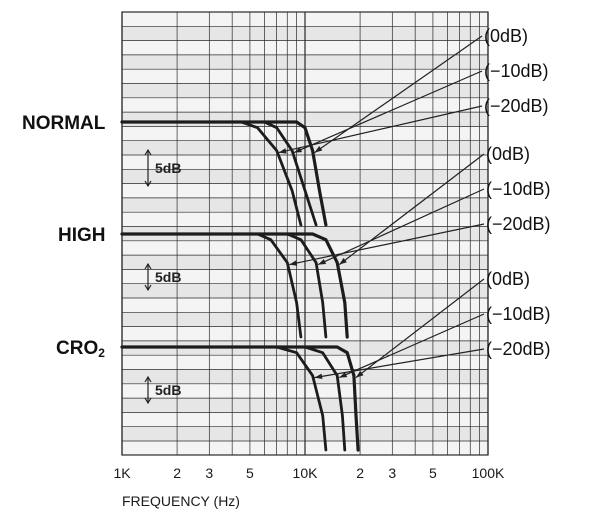  Describe the element at coordinates (488, 473) in the screenshot. I see `x-tick-label: 100K` at that location.